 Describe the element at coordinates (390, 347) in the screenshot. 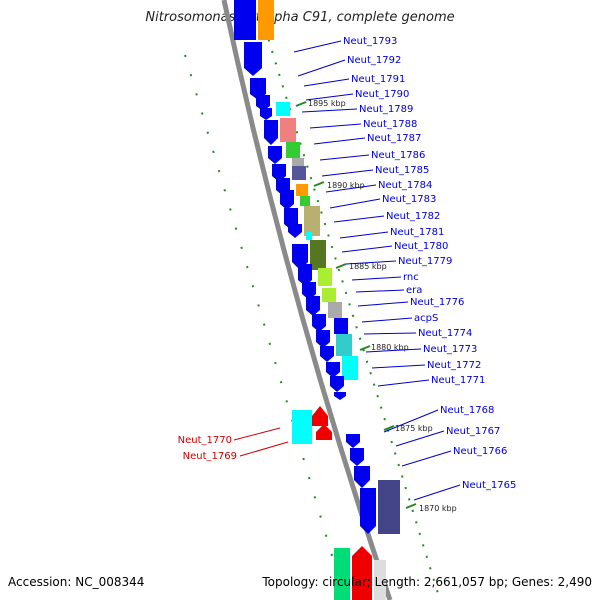

I see `tick-label: 1880 kbp` at that location.